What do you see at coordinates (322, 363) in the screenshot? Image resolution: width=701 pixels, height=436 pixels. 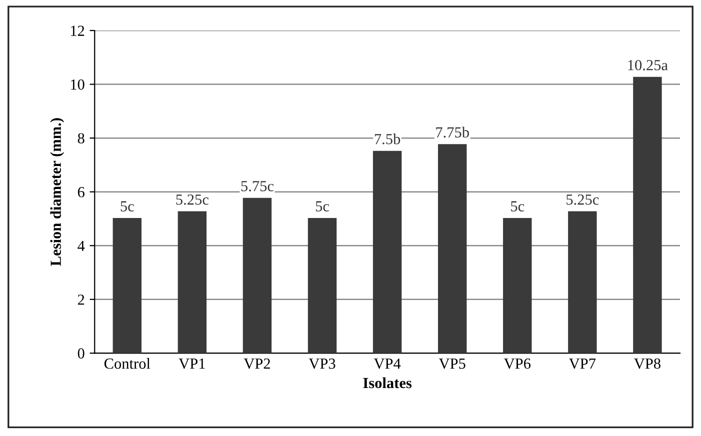 I see `x-tick-label: VP3` at bounding box center [322, 363].